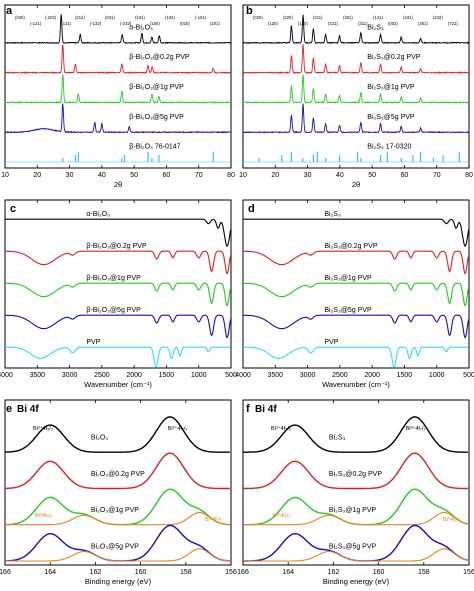 The image size is (474, 591). What do you see at coordinates (5, 175) in the screenshot?
I see `x-tick-label: 10` at bounding box center [5, 175].